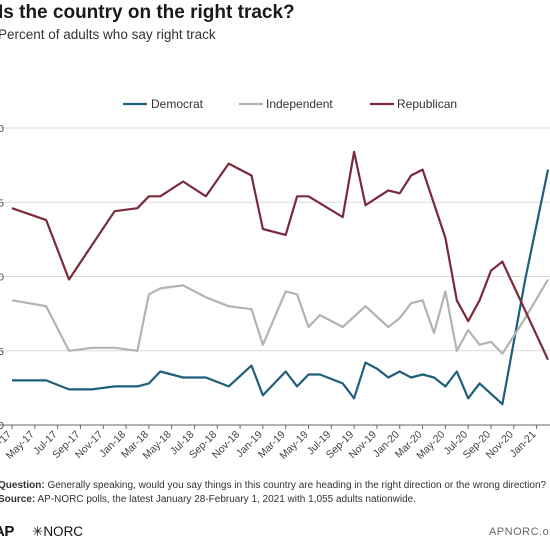  I want to click on footer: AP ✳NORC APNORC.org, so click(275, 532).